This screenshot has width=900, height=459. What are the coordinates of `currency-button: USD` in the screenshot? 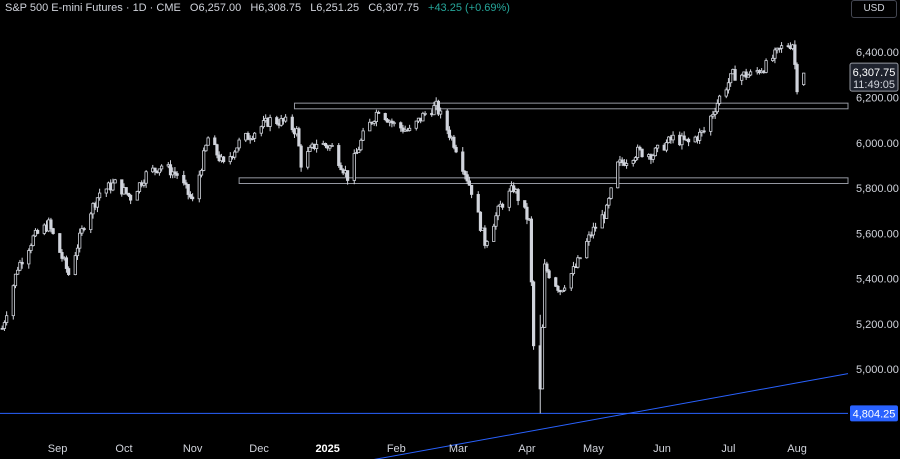 It's located at (874, 9).